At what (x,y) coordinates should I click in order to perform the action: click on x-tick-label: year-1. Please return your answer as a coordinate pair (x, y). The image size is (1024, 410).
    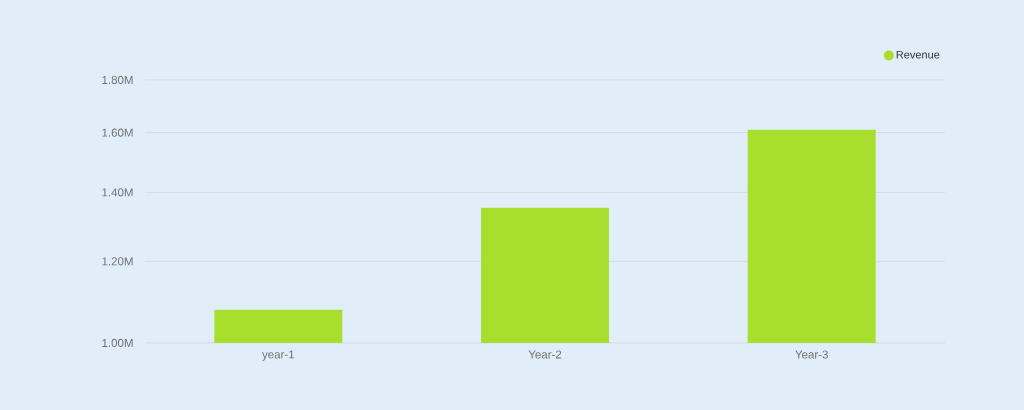
    Looking at the image, I should click on (278, 355).